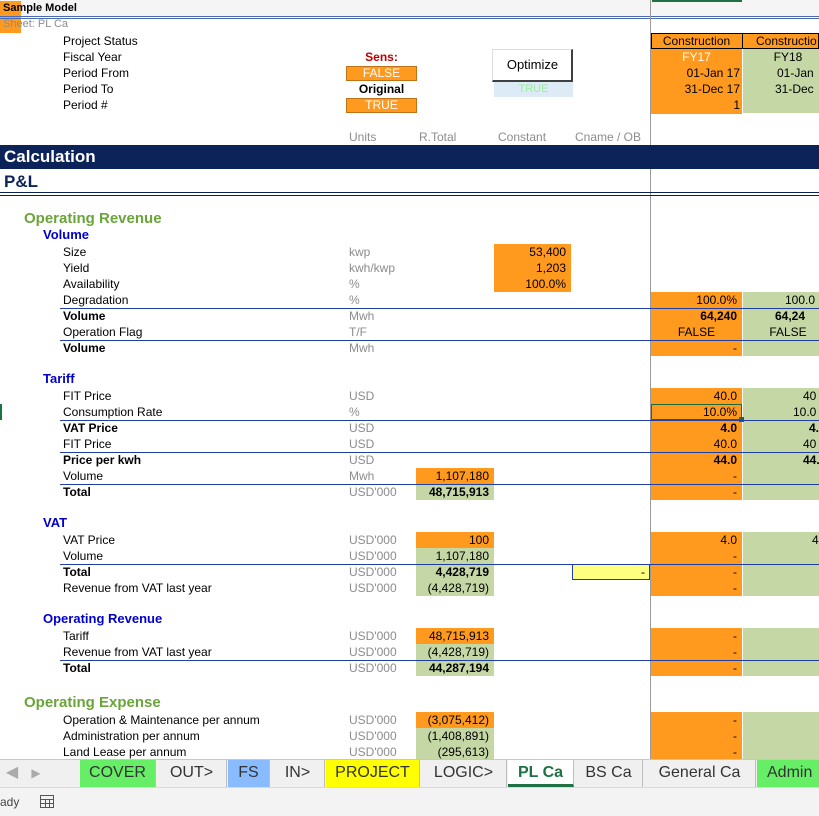 Image resolution: width=819 pixels, height=816 pixels. I want to click on col-units: Units, so click(363, 137).